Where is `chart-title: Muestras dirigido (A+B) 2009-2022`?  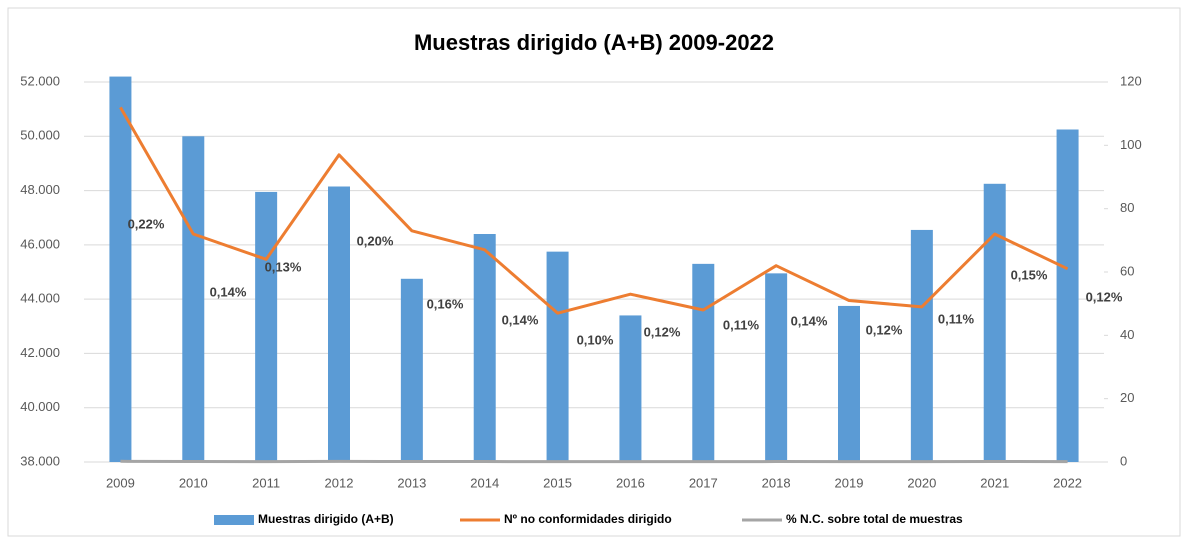 chart-title: Muestras dirigido (A+B) 2009-2022 is located at coordinates (594, 42).